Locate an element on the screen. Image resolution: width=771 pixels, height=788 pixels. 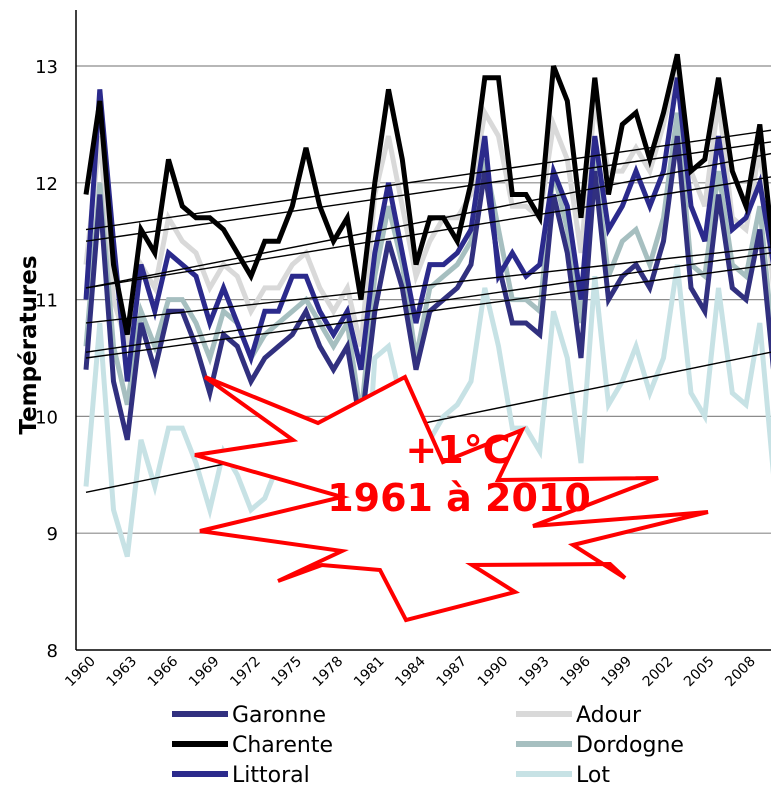
x-tick-label-2008: 2008 is located at coordinates (740, 672).